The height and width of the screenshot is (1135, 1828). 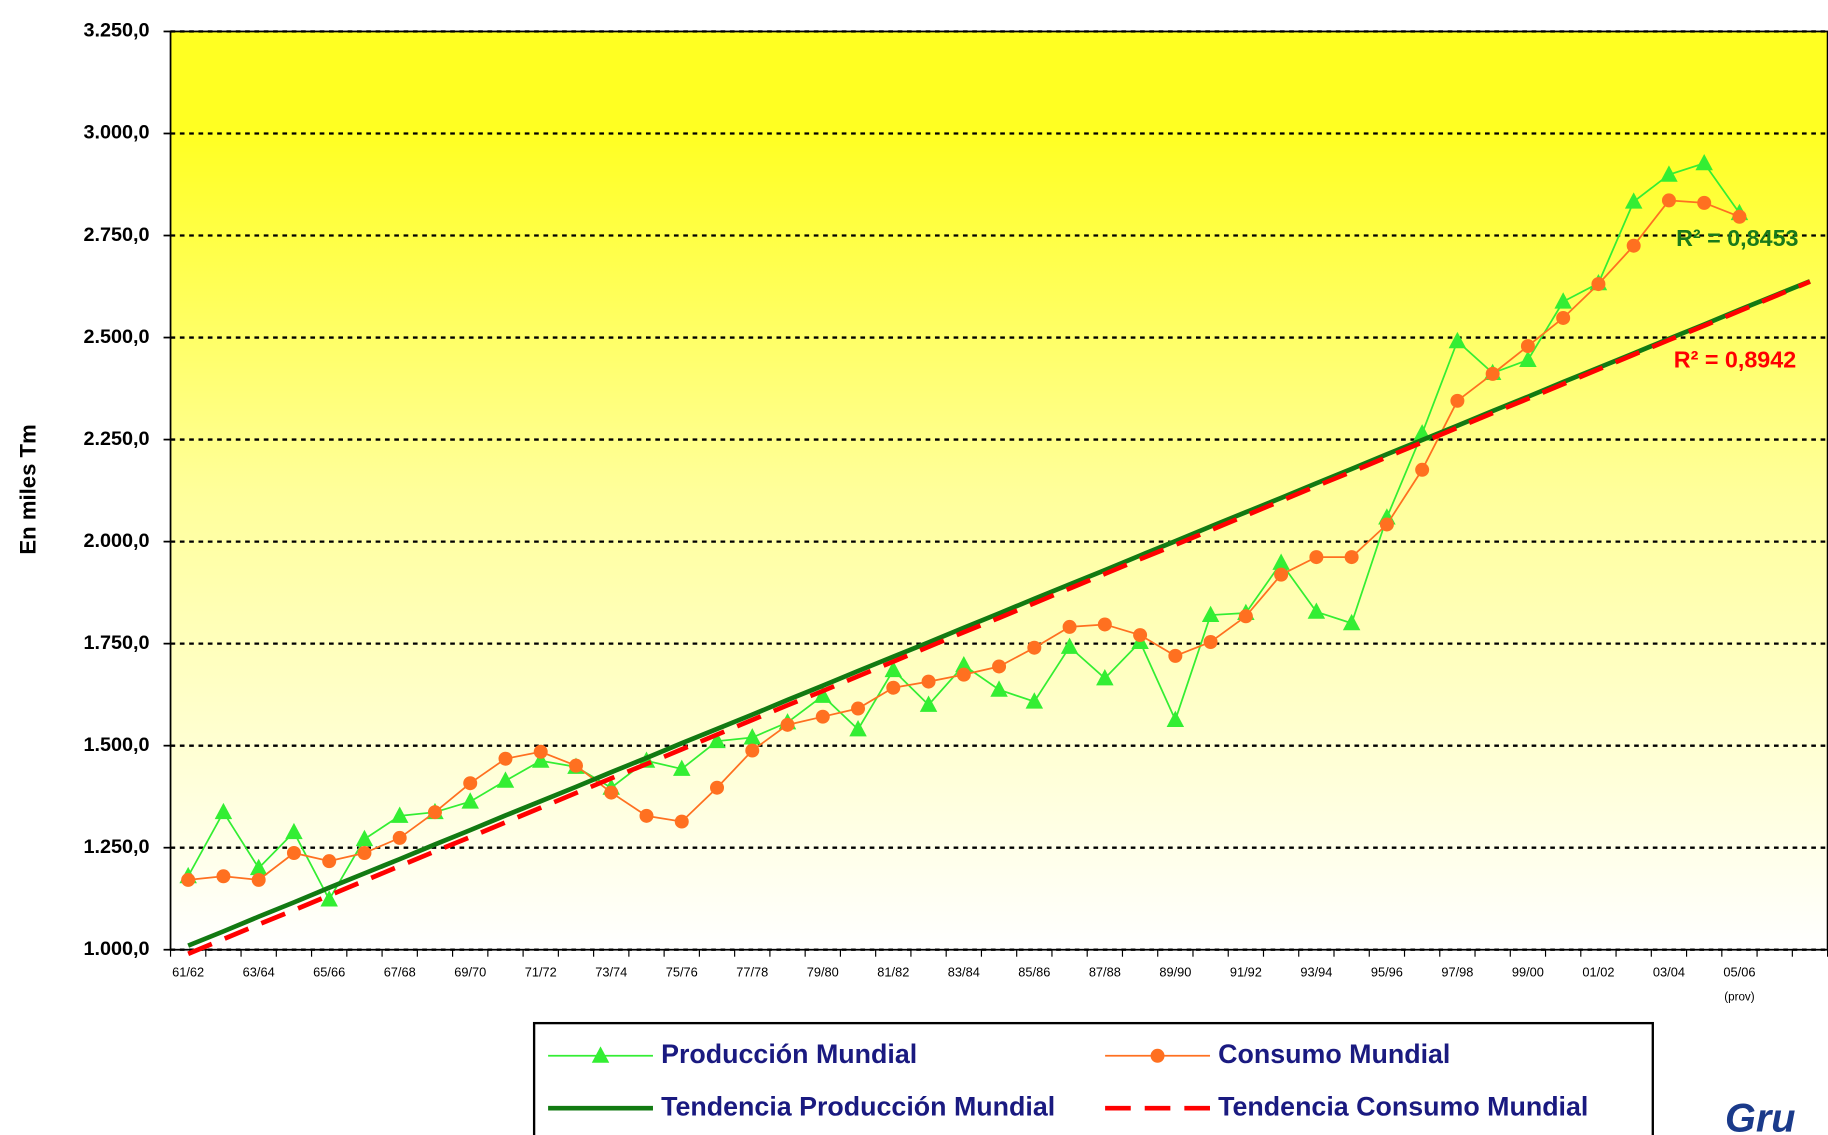 What do you see at coordinates (1387, 971) in the screenshot?
I see `x-tick-label: 95/96` at bounding box center [1387, 971].